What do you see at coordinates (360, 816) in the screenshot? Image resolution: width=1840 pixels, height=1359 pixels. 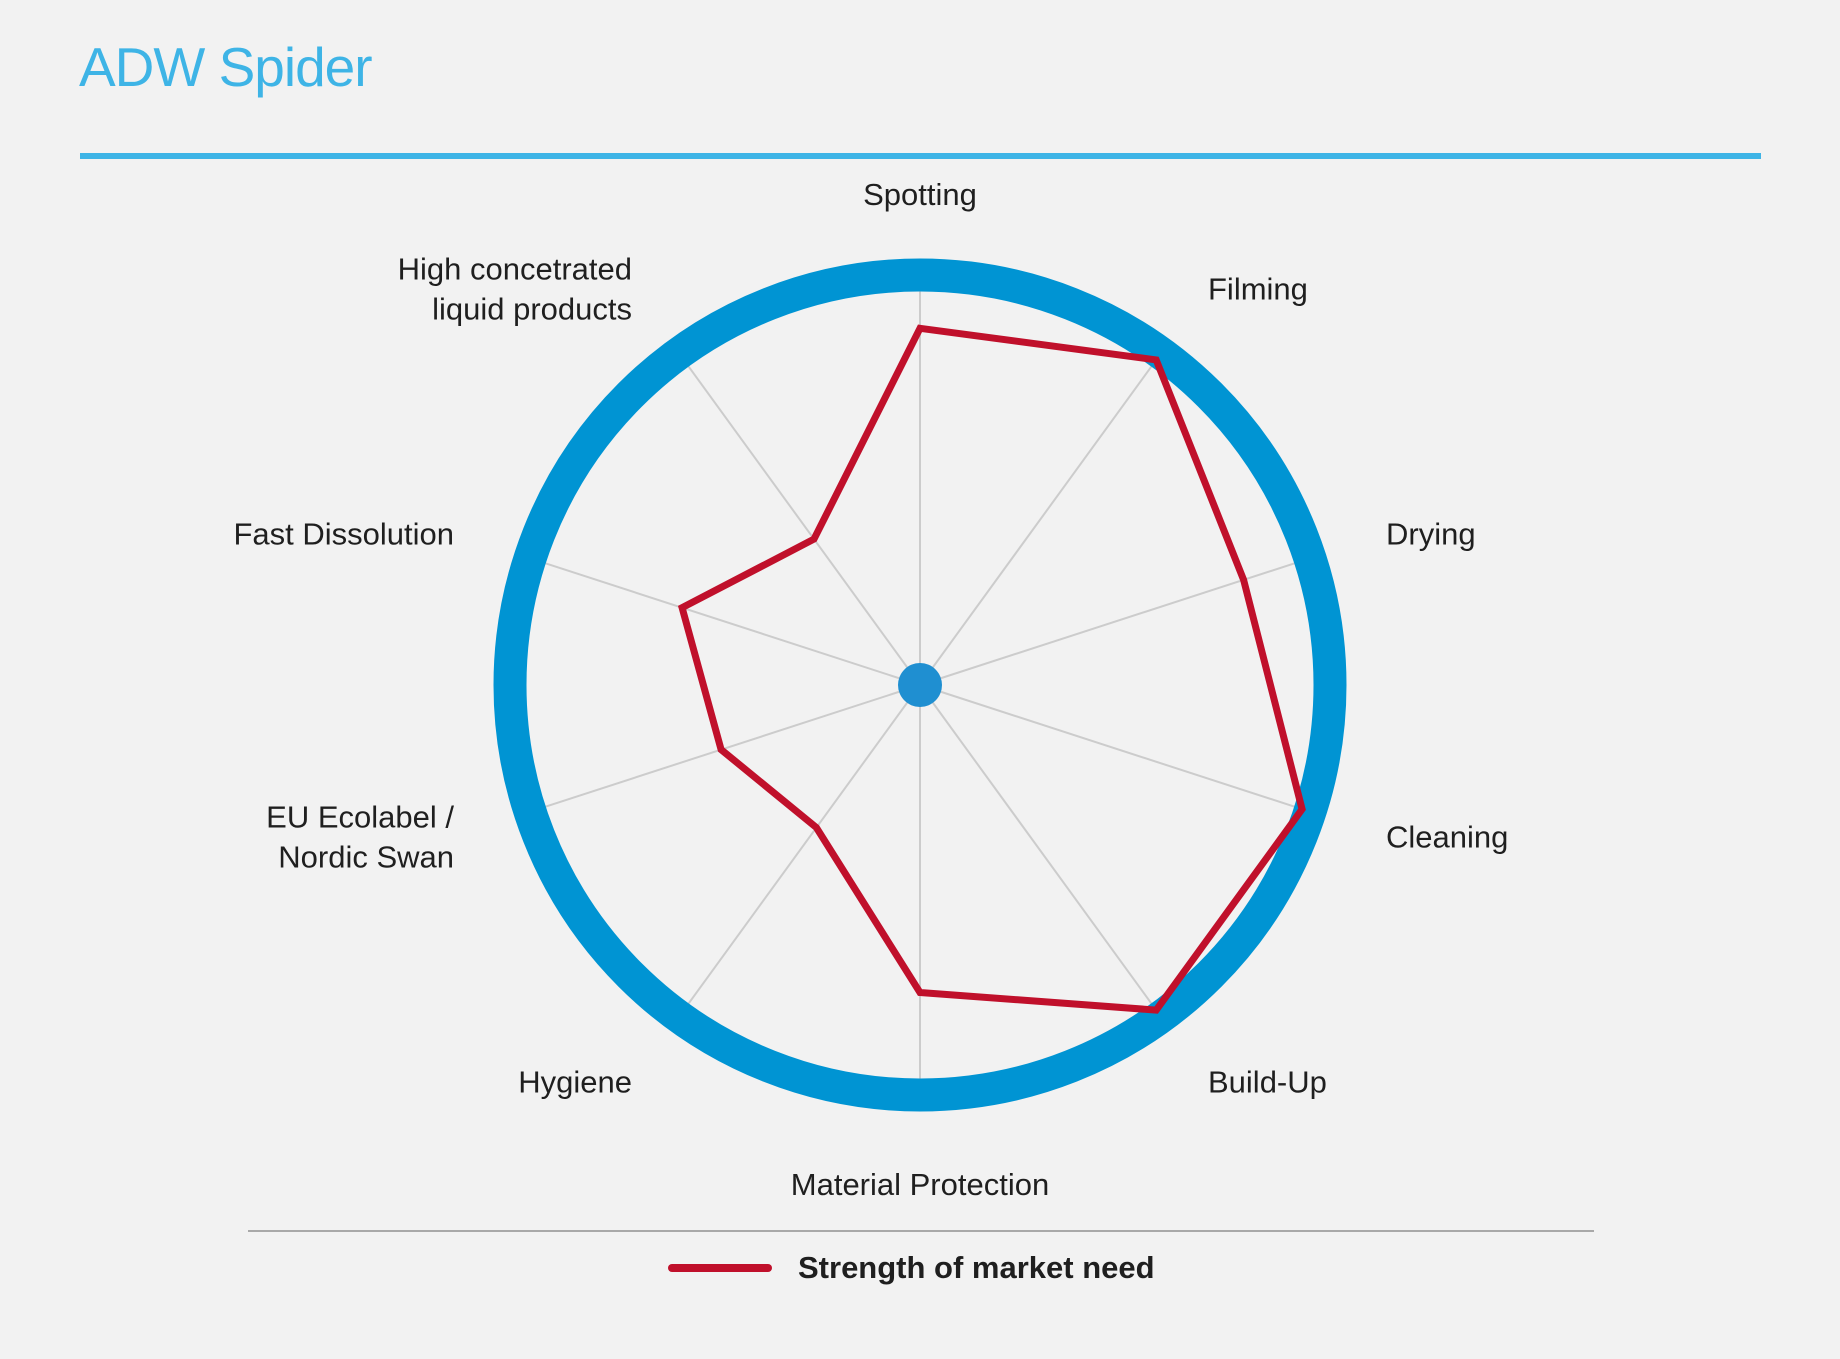 I see `axis-label-line: EU Ecolabel /` at bounding box center [360, 816].